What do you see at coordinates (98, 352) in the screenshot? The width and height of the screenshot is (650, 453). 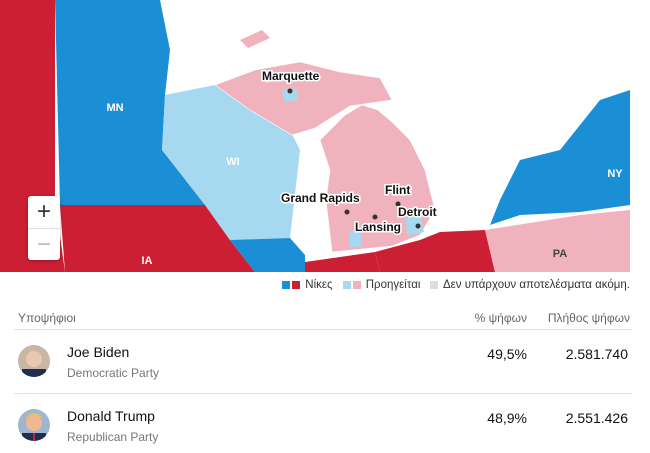 I see `candidate-name: Joe Biden` at bounding box center [98, 352].